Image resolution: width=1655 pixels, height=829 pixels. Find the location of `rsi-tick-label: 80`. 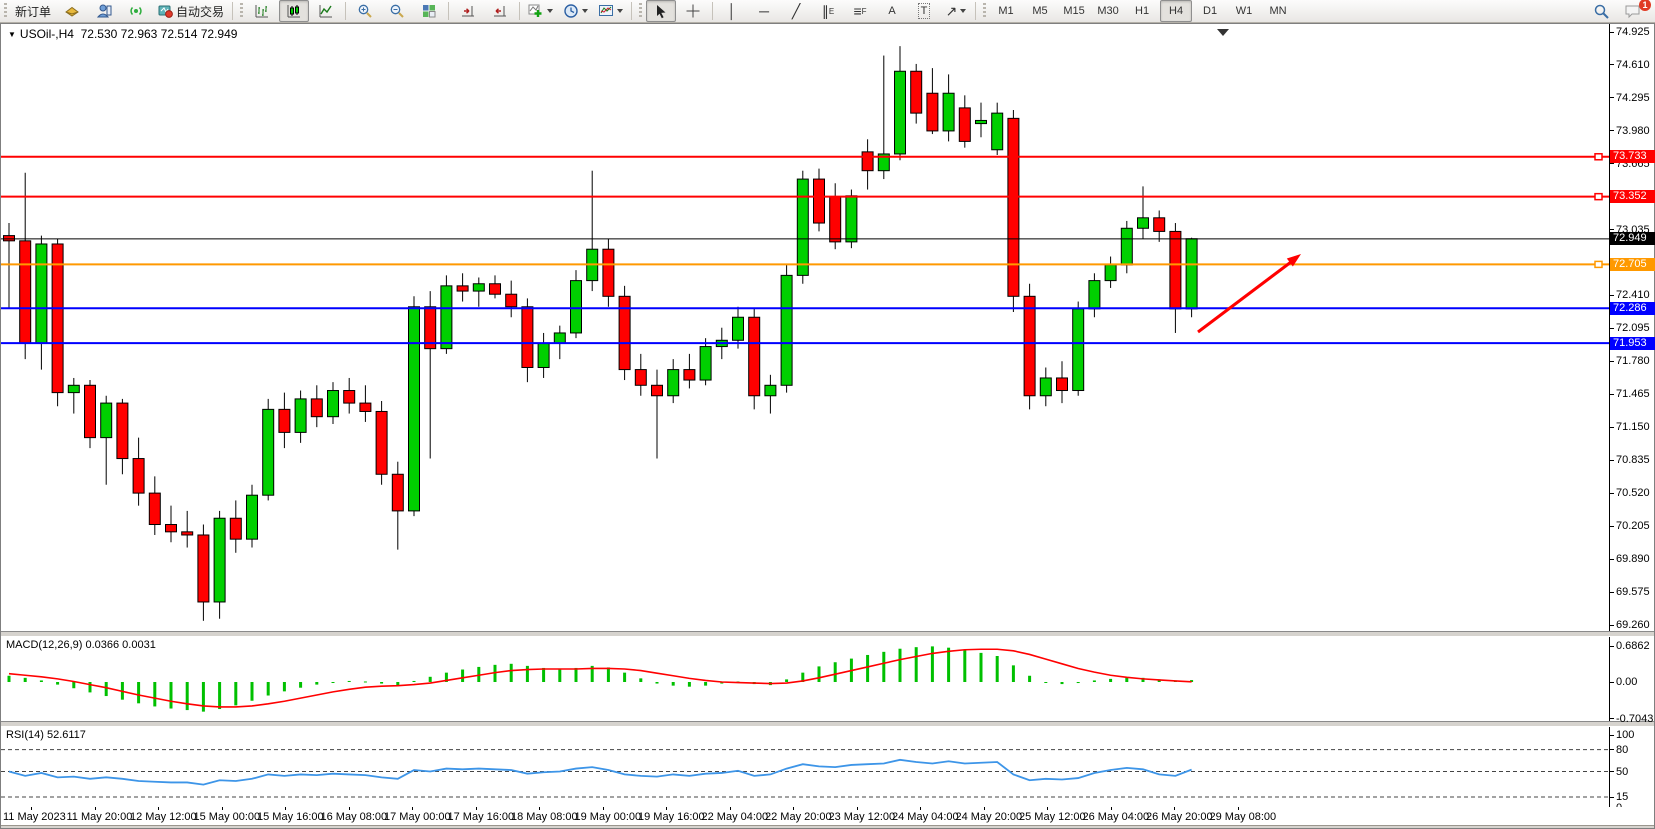

rsi-tick-label: 80 is located at coordinates (1619, 750).